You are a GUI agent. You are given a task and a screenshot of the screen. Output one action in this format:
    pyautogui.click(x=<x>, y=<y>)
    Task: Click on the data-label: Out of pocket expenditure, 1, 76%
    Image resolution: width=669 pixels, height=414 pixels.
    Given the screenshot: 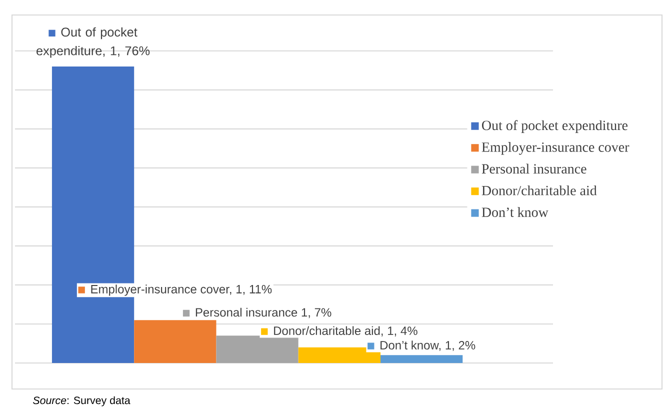 What is the action you would take?
    pyautogui.click(x=93, y=42)
    